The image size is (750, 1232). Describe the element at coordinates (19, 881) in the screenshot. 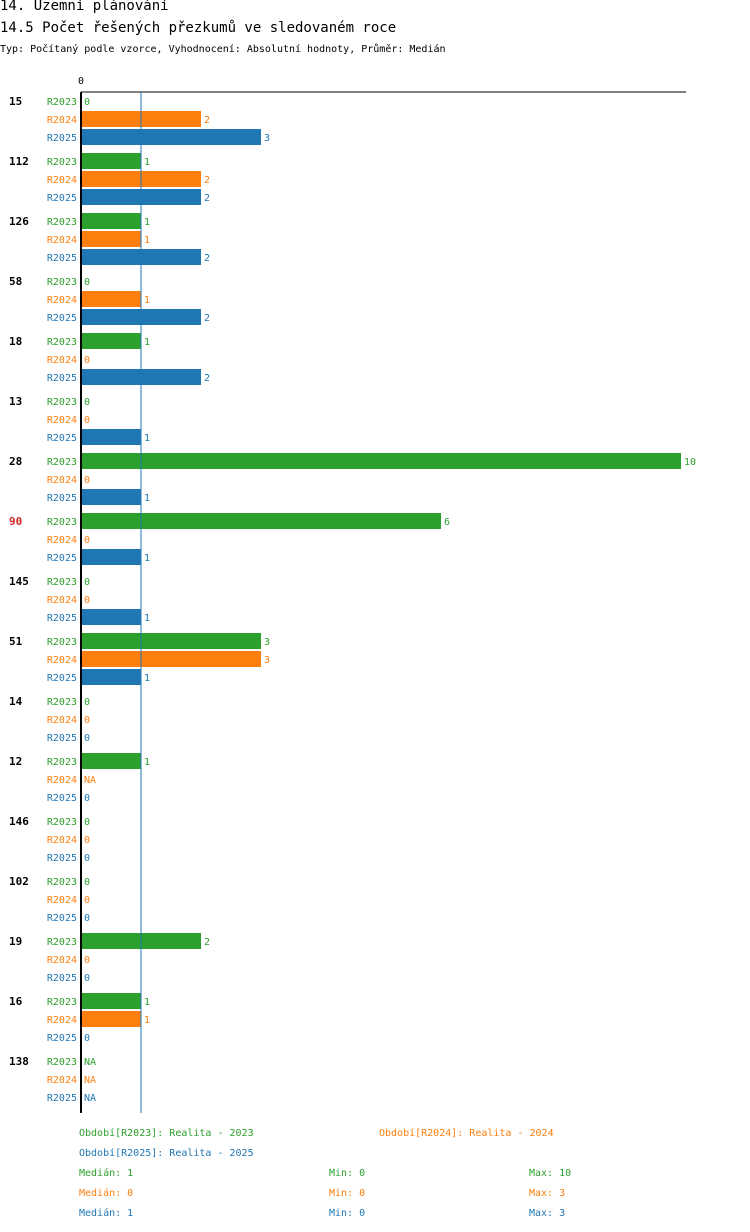

I see `category-label: 102` at that location.